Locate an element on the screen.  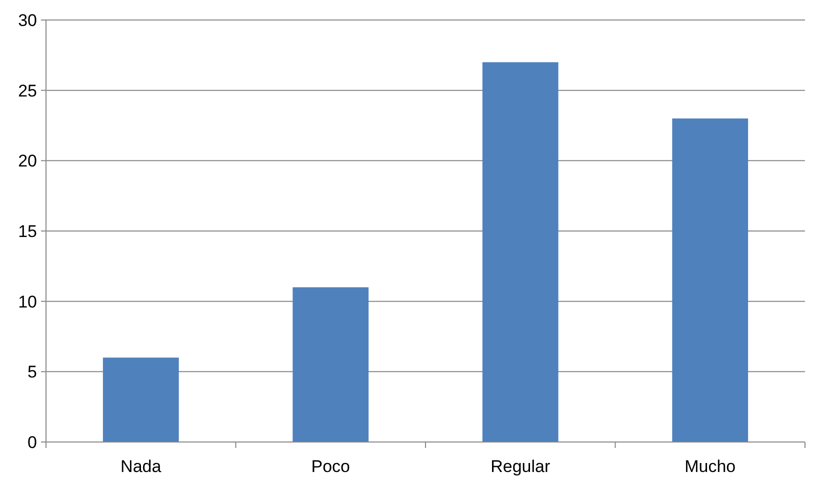
y-tick-label: 30 is located at coordinates (27, 20).